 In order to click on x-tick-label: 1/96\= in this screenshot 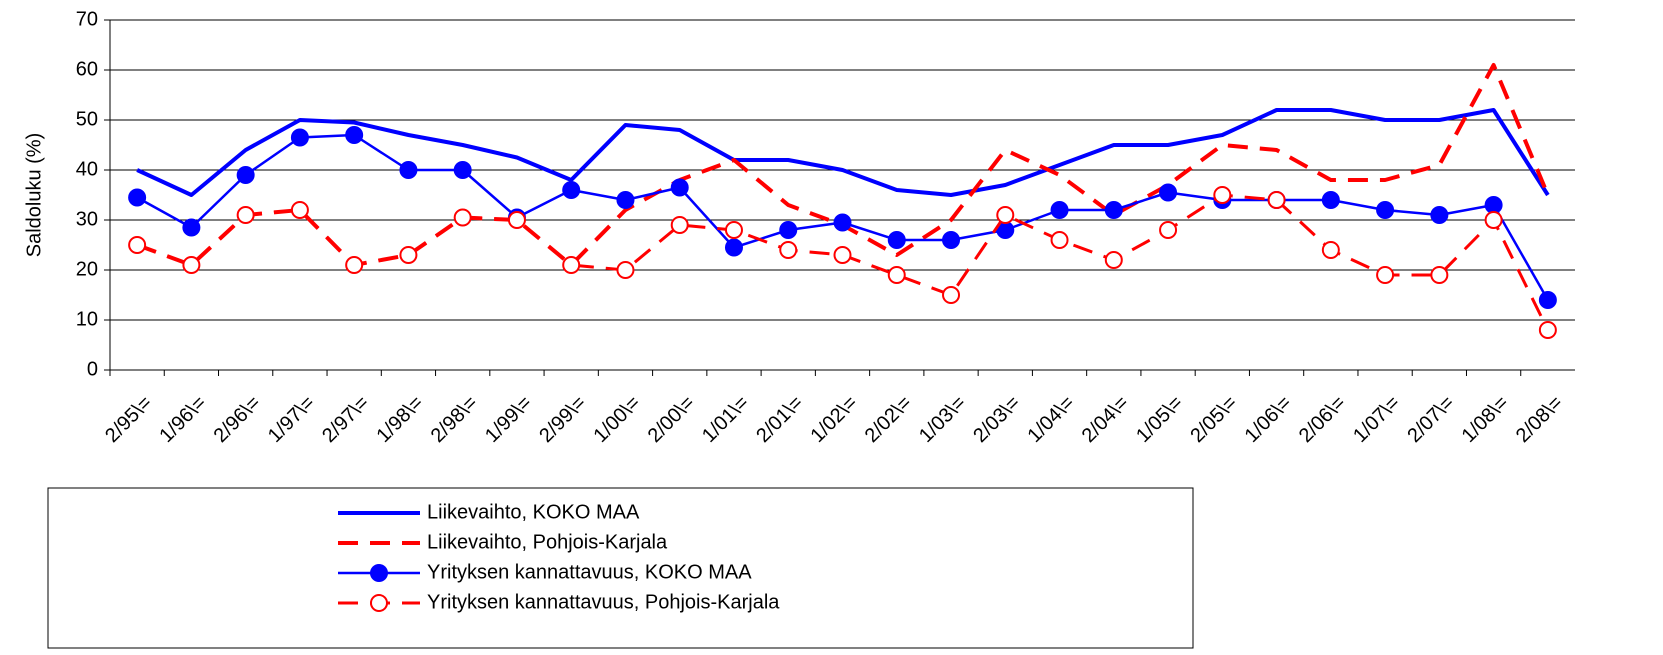, I will do `click(182, 419)`.